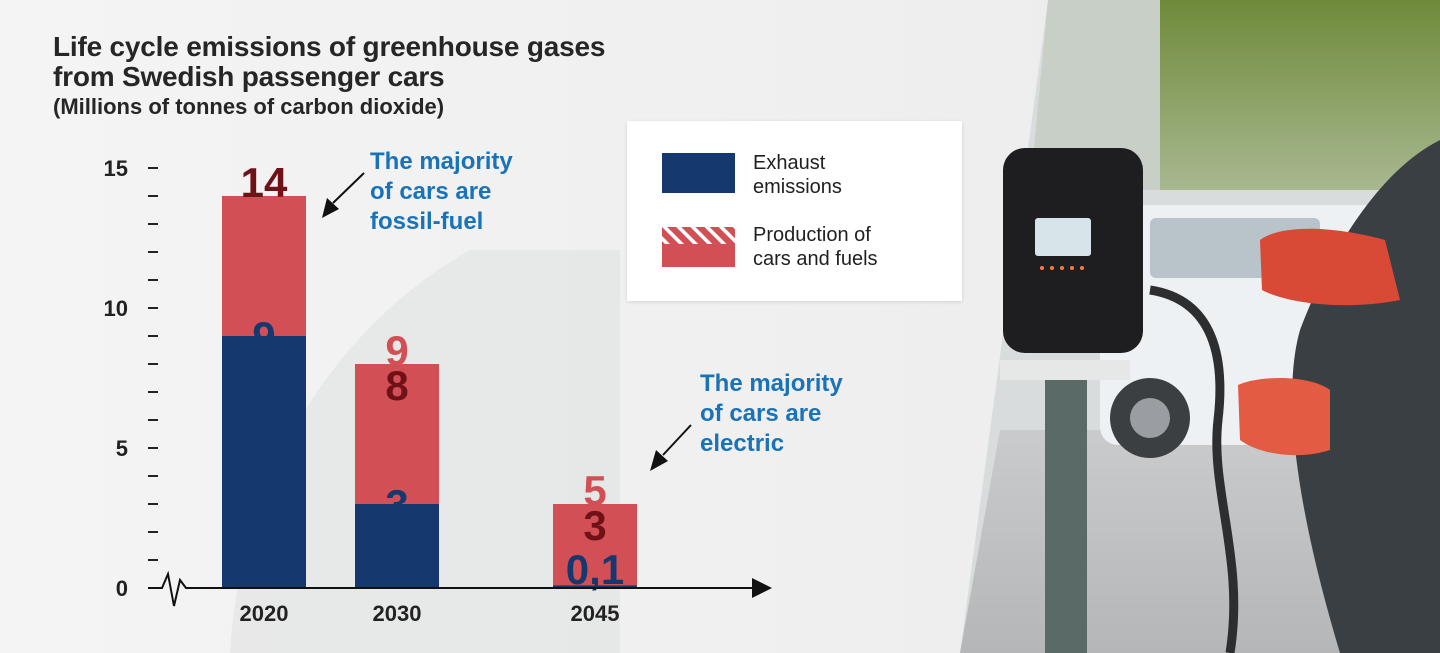 Image resolution: width=1440 pixels, height=653 pixels. Describe the element at coordinates (329, 46) in the screenshot. I see `title-line-1: Life cycle emissions of greenhouse gases` at that location.